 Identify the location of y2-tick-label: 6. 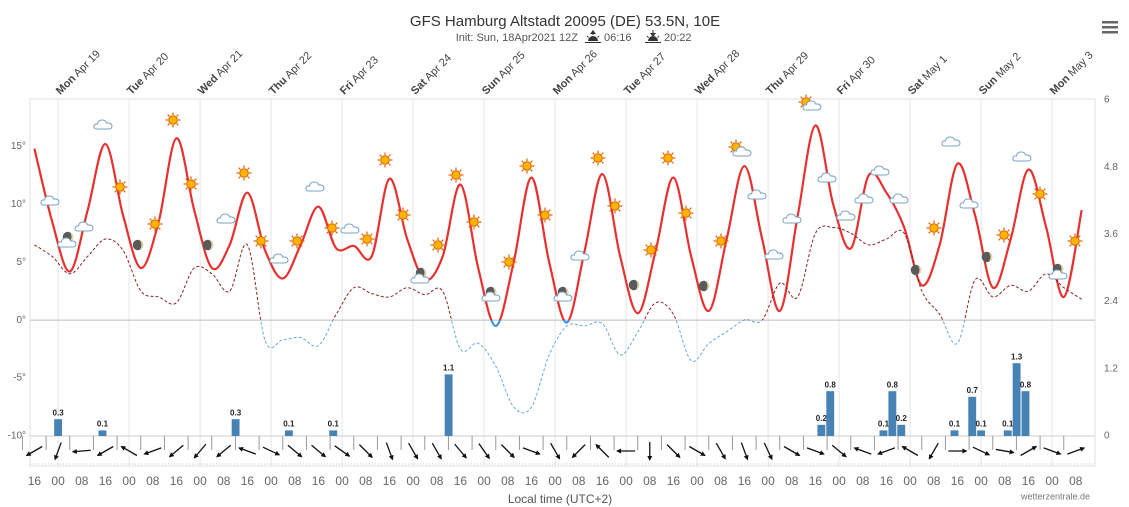
(1107, 100).